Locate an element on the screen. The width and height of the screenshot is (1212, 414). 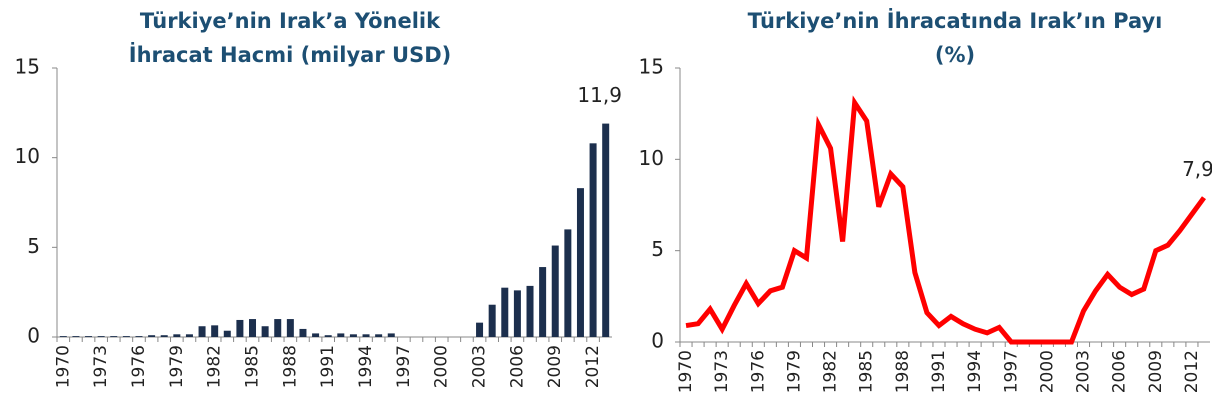
chart-title: Türkiye’nin İhracatında Irak’ın Payı (%) is located at coordinates (955, 38).